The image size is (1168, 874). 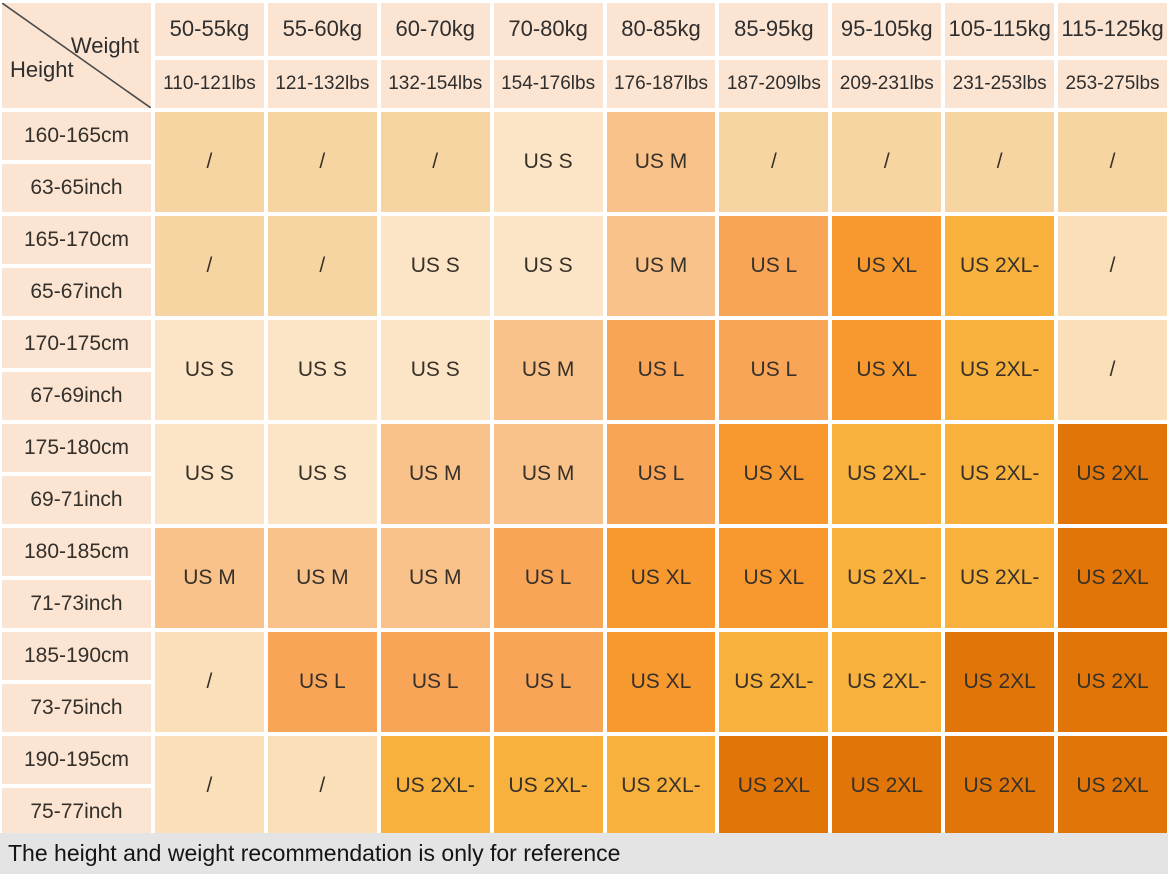 I want to click on weight-kg-header: 50-55kg, so click(x=209, y=29).